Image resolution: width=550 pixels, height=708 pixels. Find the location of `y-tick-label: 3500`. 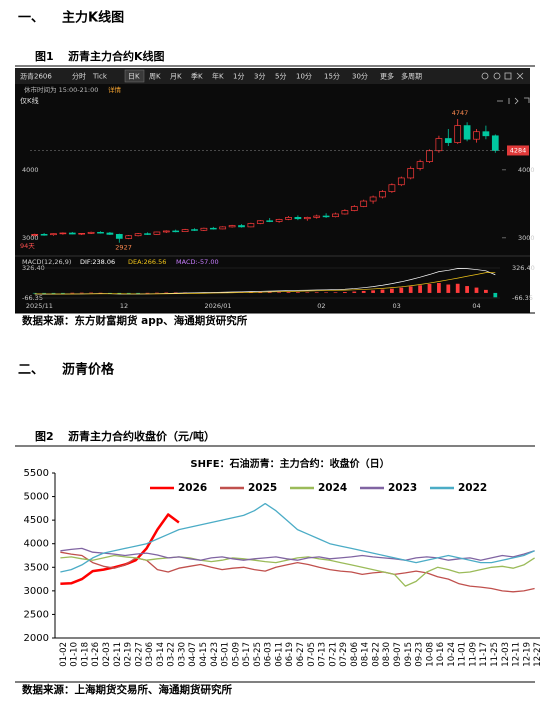

y-tick-label: 3500 is located at coordinates (36, 567).